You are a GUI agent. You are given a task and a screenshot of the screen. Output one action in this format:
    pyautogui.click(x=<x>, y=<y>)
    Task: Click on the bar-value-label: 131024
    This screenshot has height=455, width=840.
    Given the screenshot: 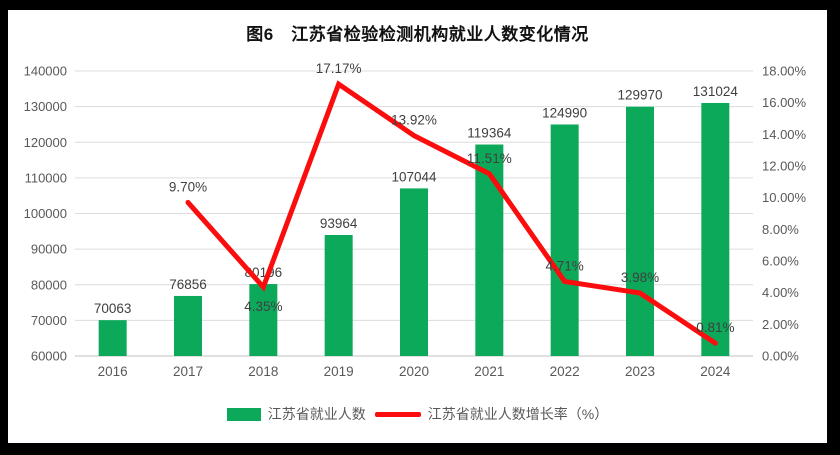 What is the action you would take?
    pyautogui.click(x=716, y=91)
    